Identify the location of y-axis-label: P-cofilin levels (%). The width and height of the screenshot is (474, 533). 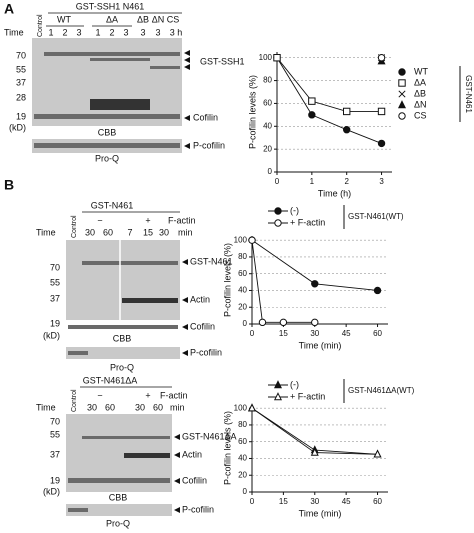
(227, 280).